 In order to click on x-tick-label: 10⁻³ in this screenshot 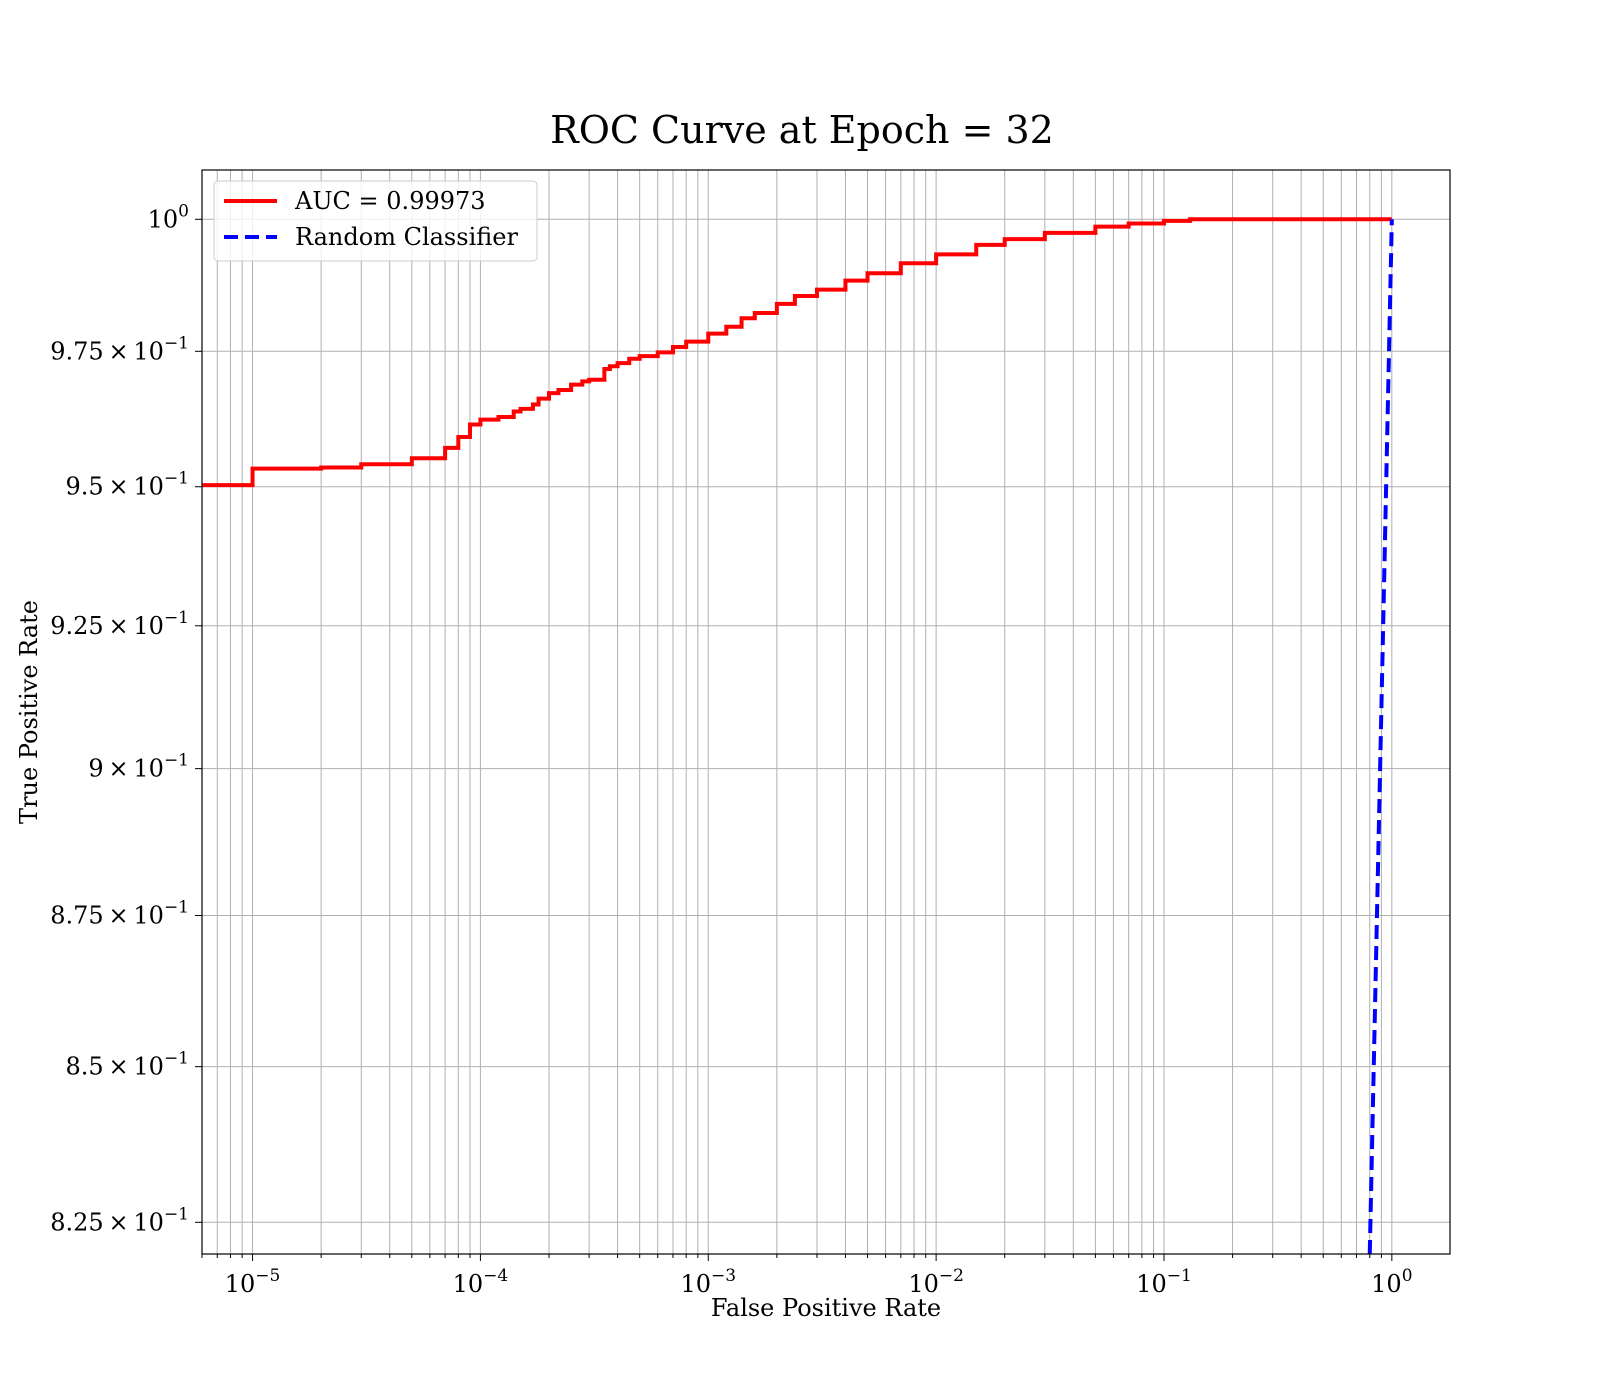, I will do `click(708, 1282)`.